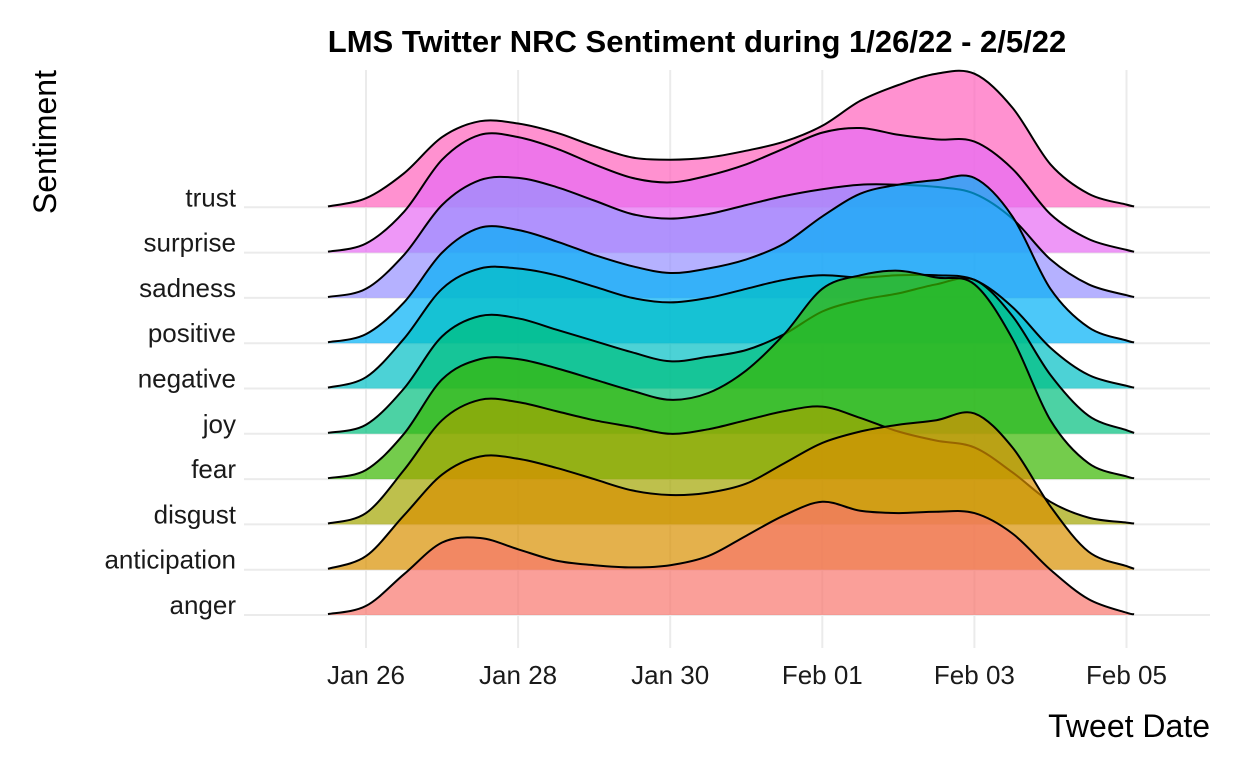  I want to click on x-axis-title: Tweet Date, so click(1129, 726).